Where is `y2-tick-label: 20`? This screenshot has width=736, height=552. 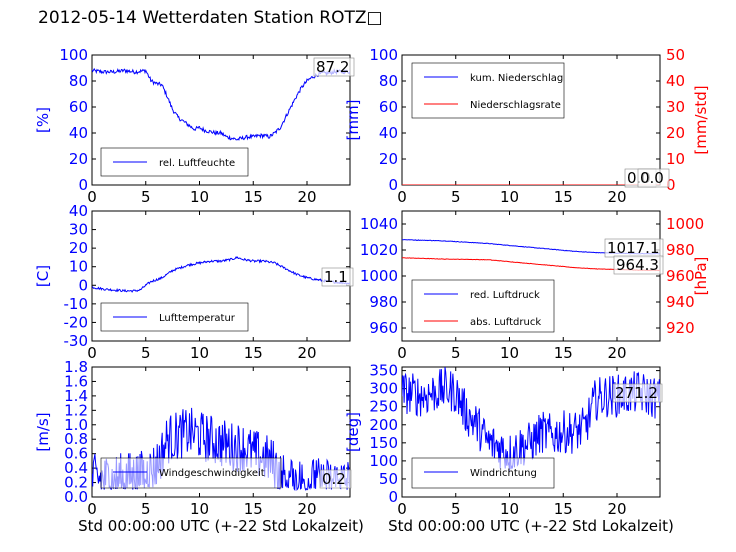 y2-tick-label: 20 is located at coordinates (675, 133).